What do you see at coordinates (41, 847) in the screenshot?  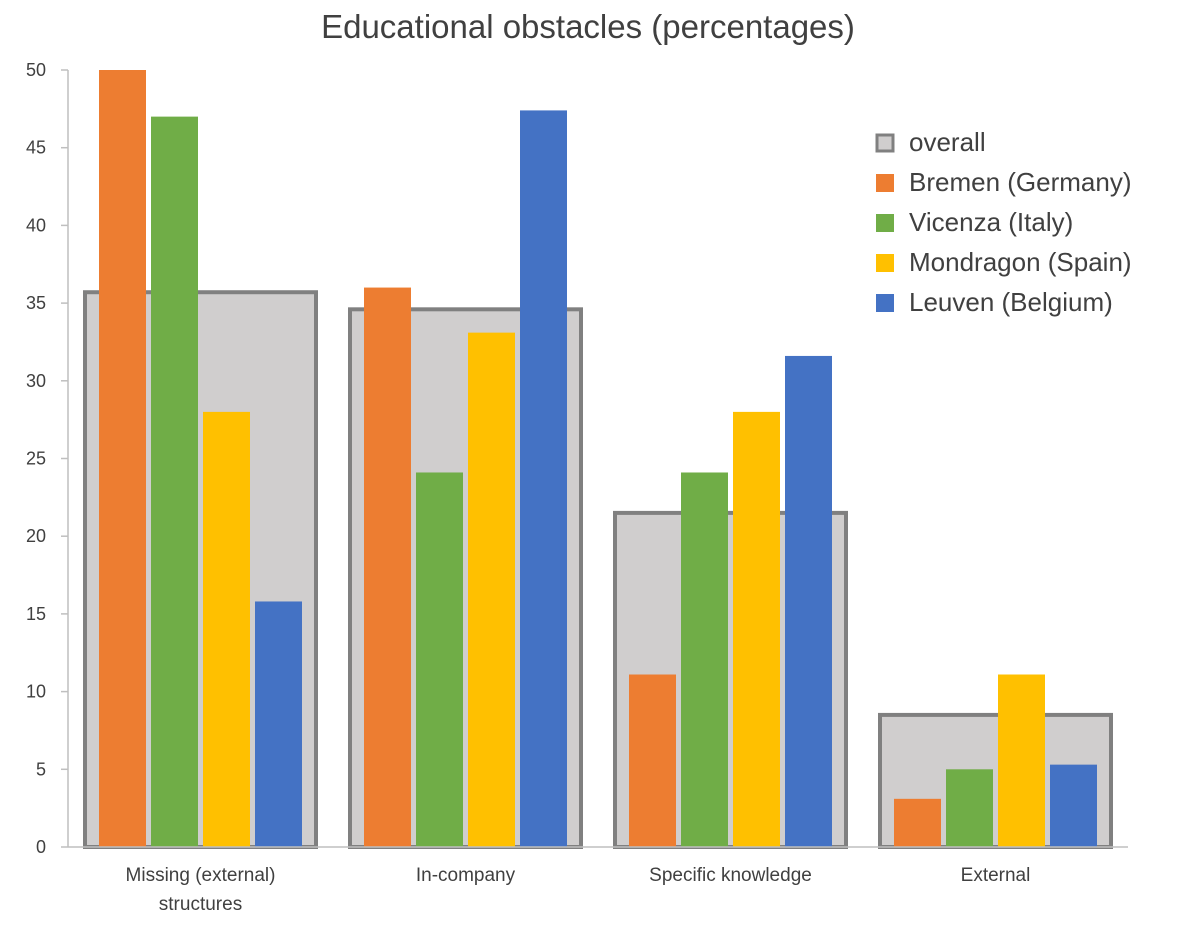 I see `y-tick-label: 0` at bounding box center [41, 847].